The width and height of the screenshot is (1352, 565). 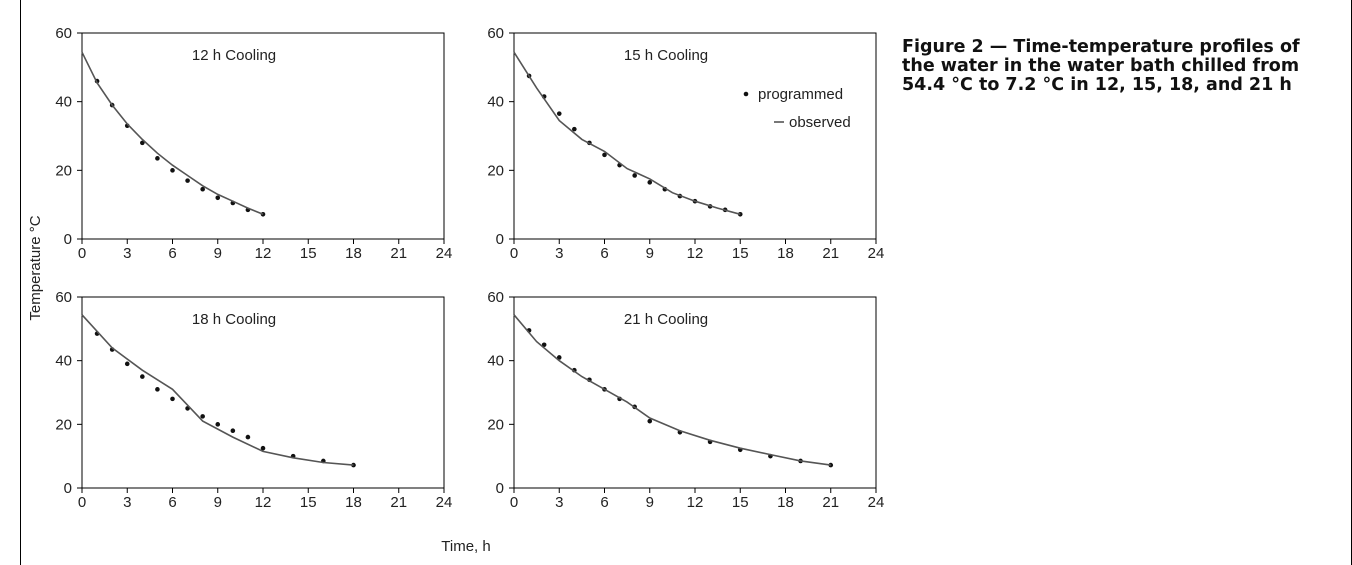 I want to click on legend-programmed-label: programmed, so click(x=800, y=94).